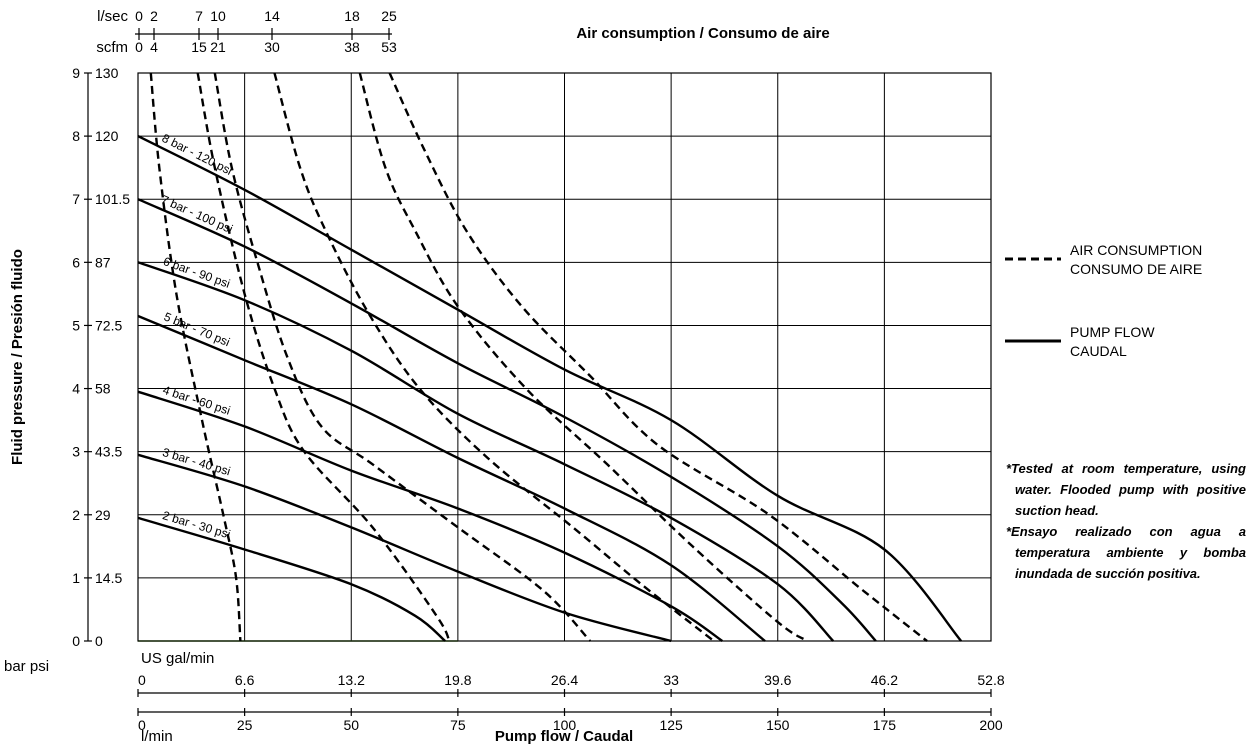 The width and height of the screenshot is (1252, 747). I want to click on usgal-tick-label: 0, so click(142, 680).